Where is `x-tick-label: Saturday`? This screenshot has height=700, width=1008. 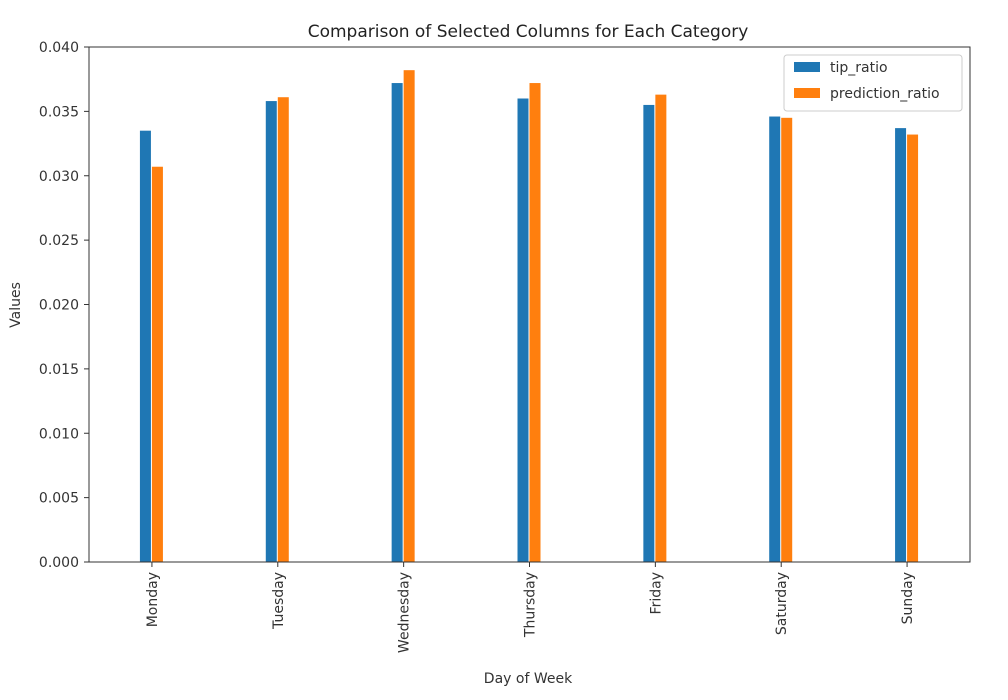 x-tick-label: Saturday is located at coordinates (782, 603).